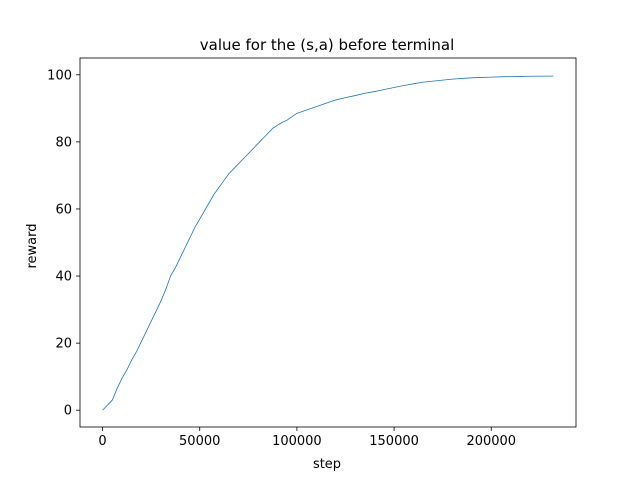  Describe the element at coordinates (491, 441) in the screenshot. I see `x-tick-label-4: 200000` at that location.